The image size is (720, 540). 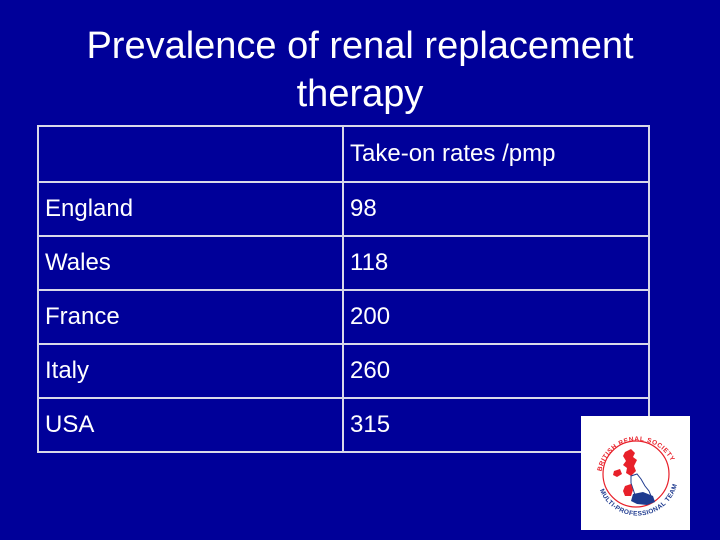 I want to click on country-cell: France, so click(x=190, y=317).